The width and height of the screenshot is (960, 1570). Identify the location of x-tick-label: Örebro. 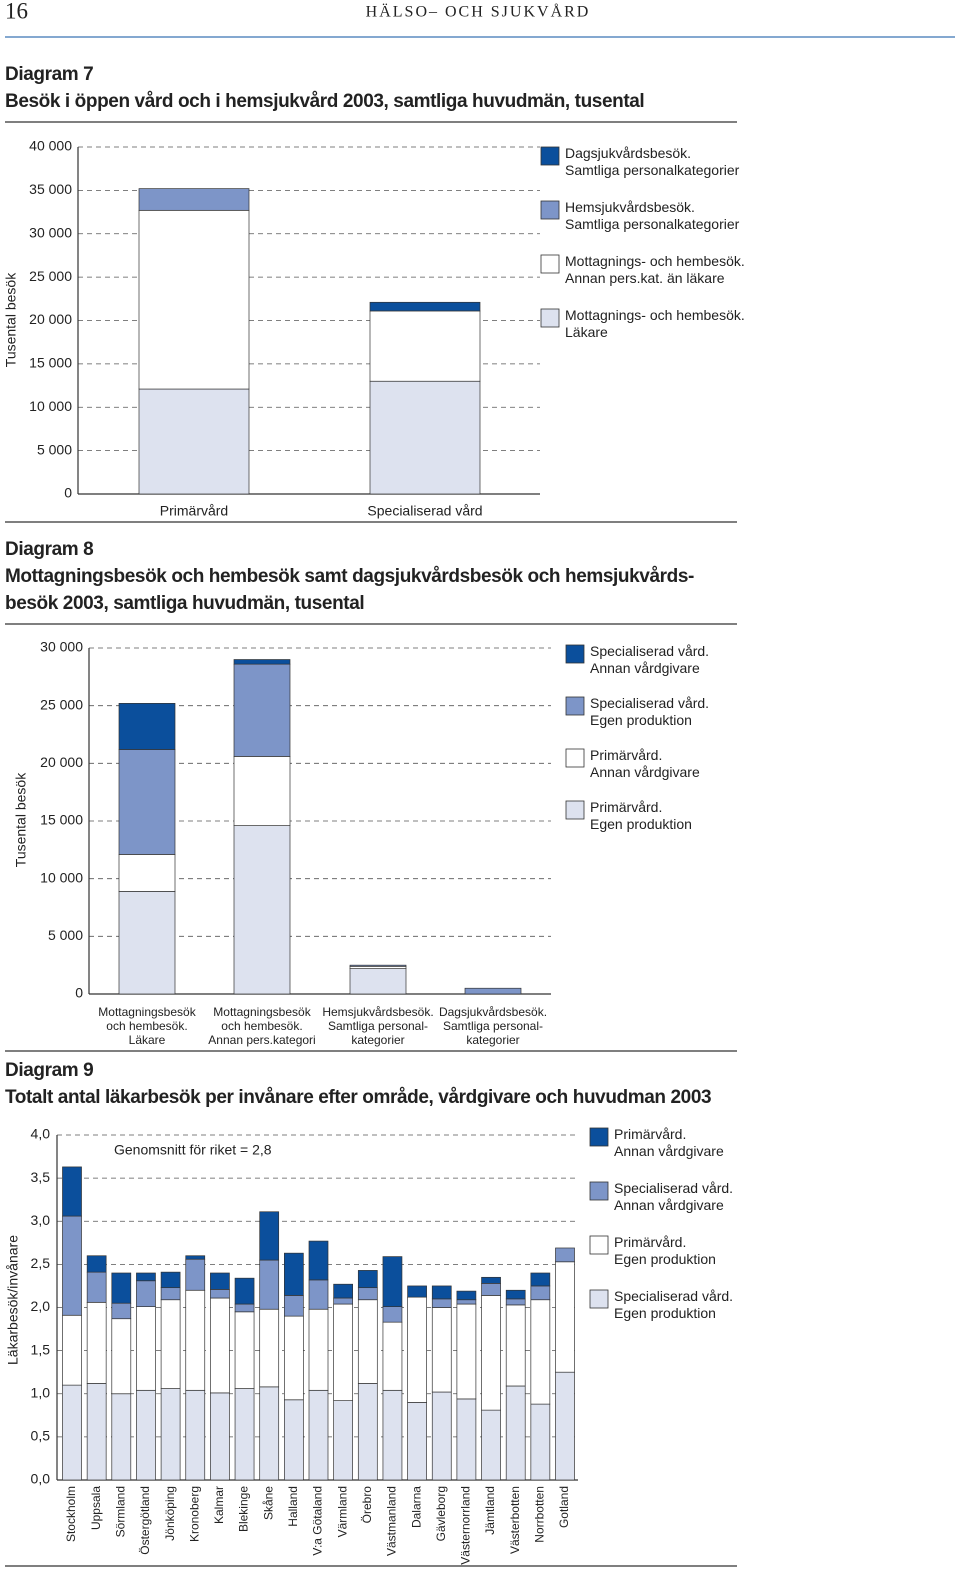
(367, 1505).